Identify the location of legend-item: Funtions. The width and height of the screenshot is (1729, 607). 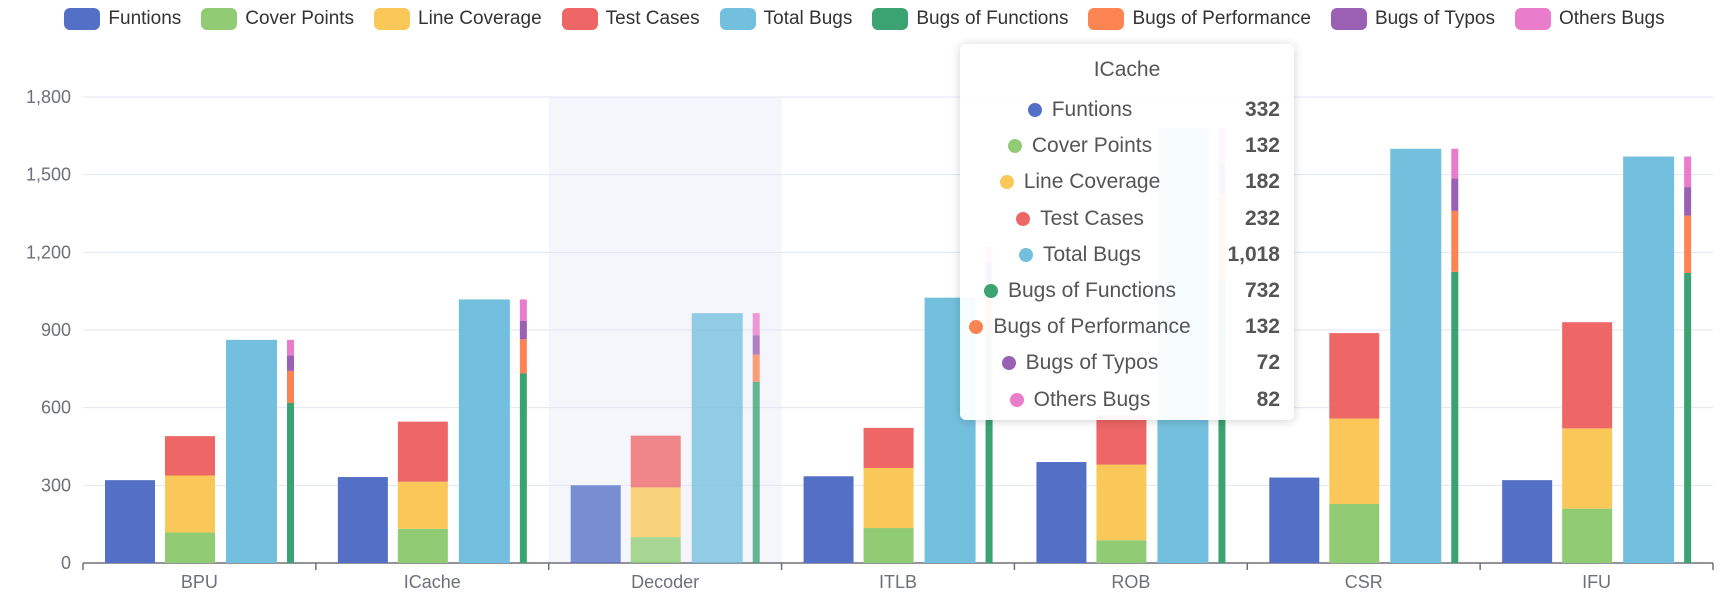
(122, 19).